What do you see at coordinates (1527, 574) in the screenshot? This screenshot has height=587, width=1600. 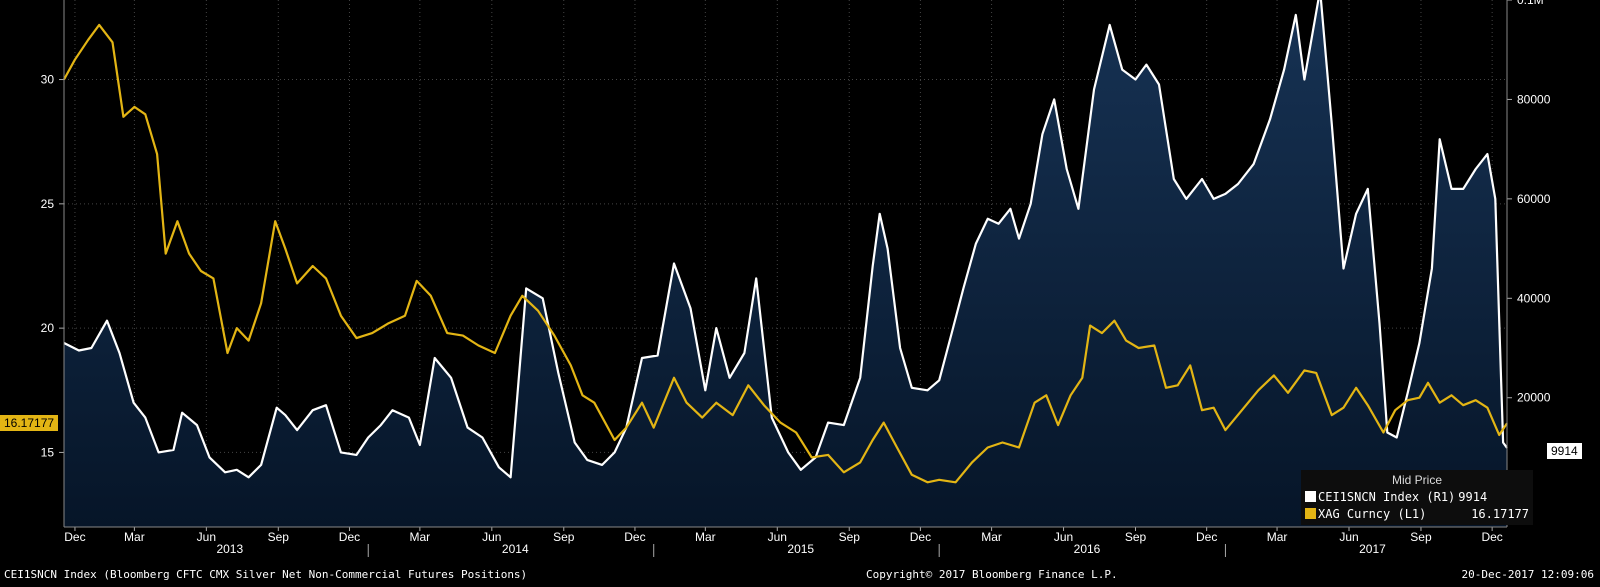 I see `footer-timestamp: 20-Dec-2017 12:09:06` at bounding box center [1527, 574].